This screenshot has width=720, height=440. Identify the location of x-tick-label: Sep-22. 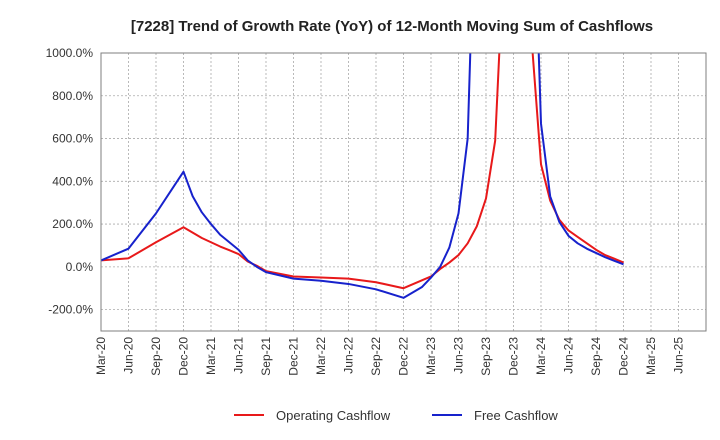
(376, 356).